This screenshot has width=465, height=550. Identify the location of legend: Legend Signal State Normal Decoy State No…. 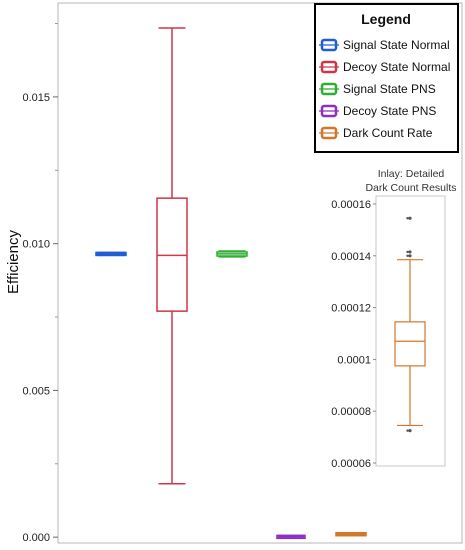
(386, 78).